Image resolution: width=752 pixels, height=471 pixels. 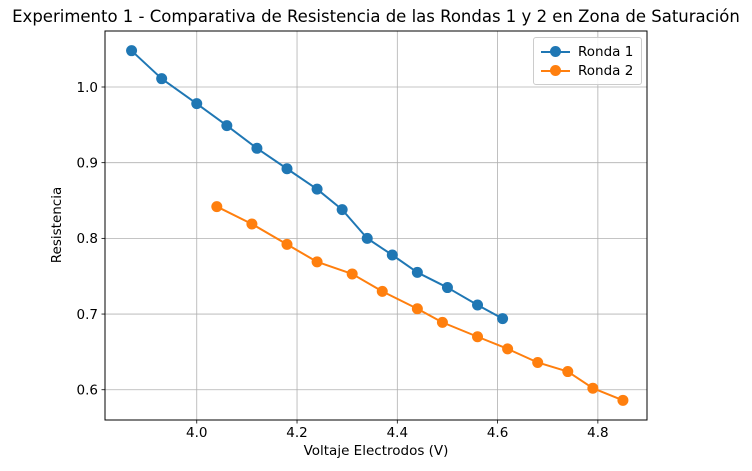 What do you see at coordinates (87, 315) in the screenshot?
I see `svg-text: 0.7` at bounding box center [87, 315].